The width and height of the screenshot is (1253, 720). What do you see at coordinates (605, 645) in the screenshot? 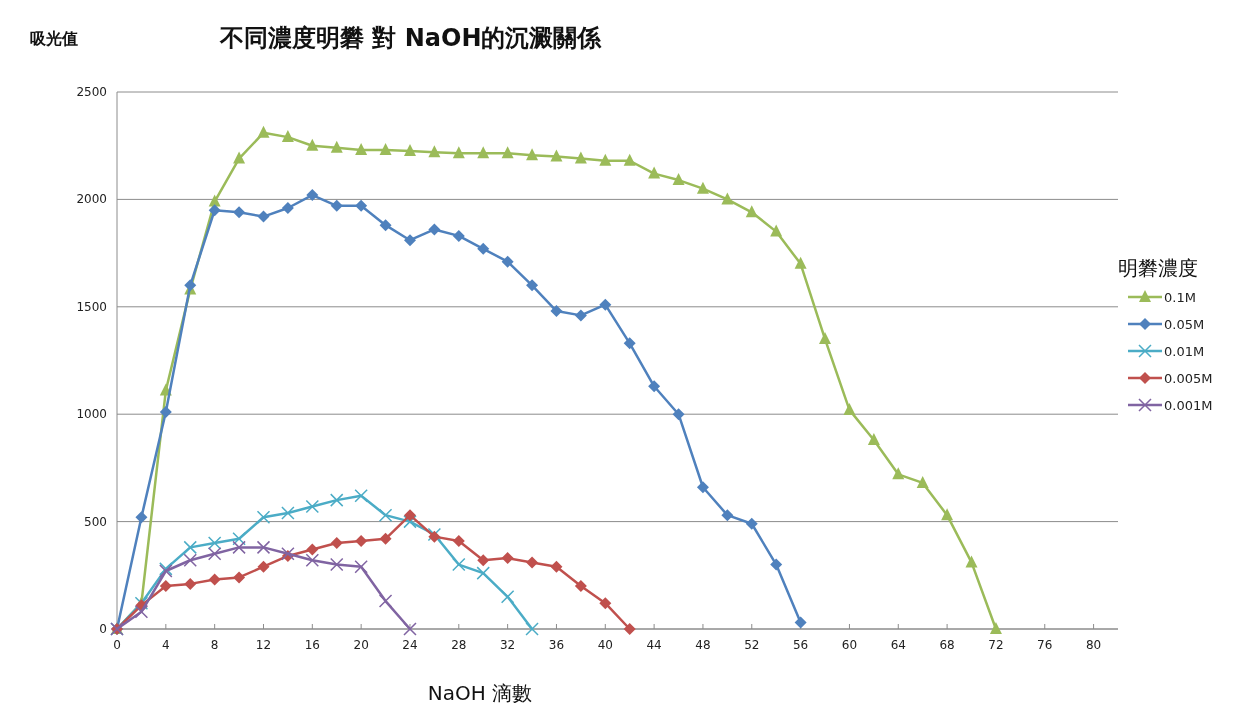
I see `x-tick-label: 40` at bounding box center [605, 645].